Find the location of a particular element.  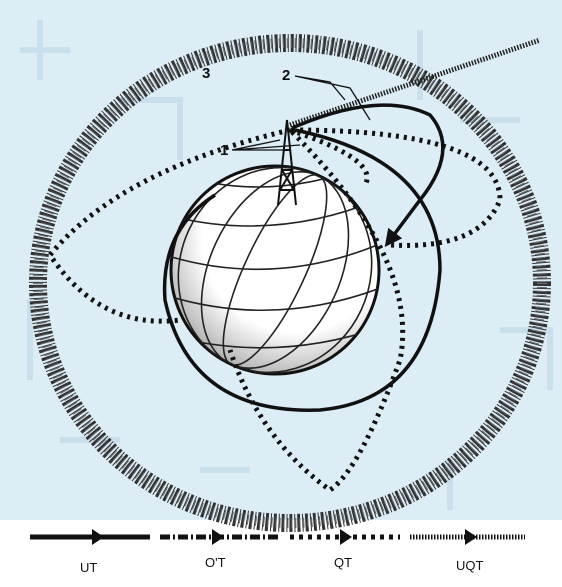

legend-label: O'T is located at coordinates (215, 562).